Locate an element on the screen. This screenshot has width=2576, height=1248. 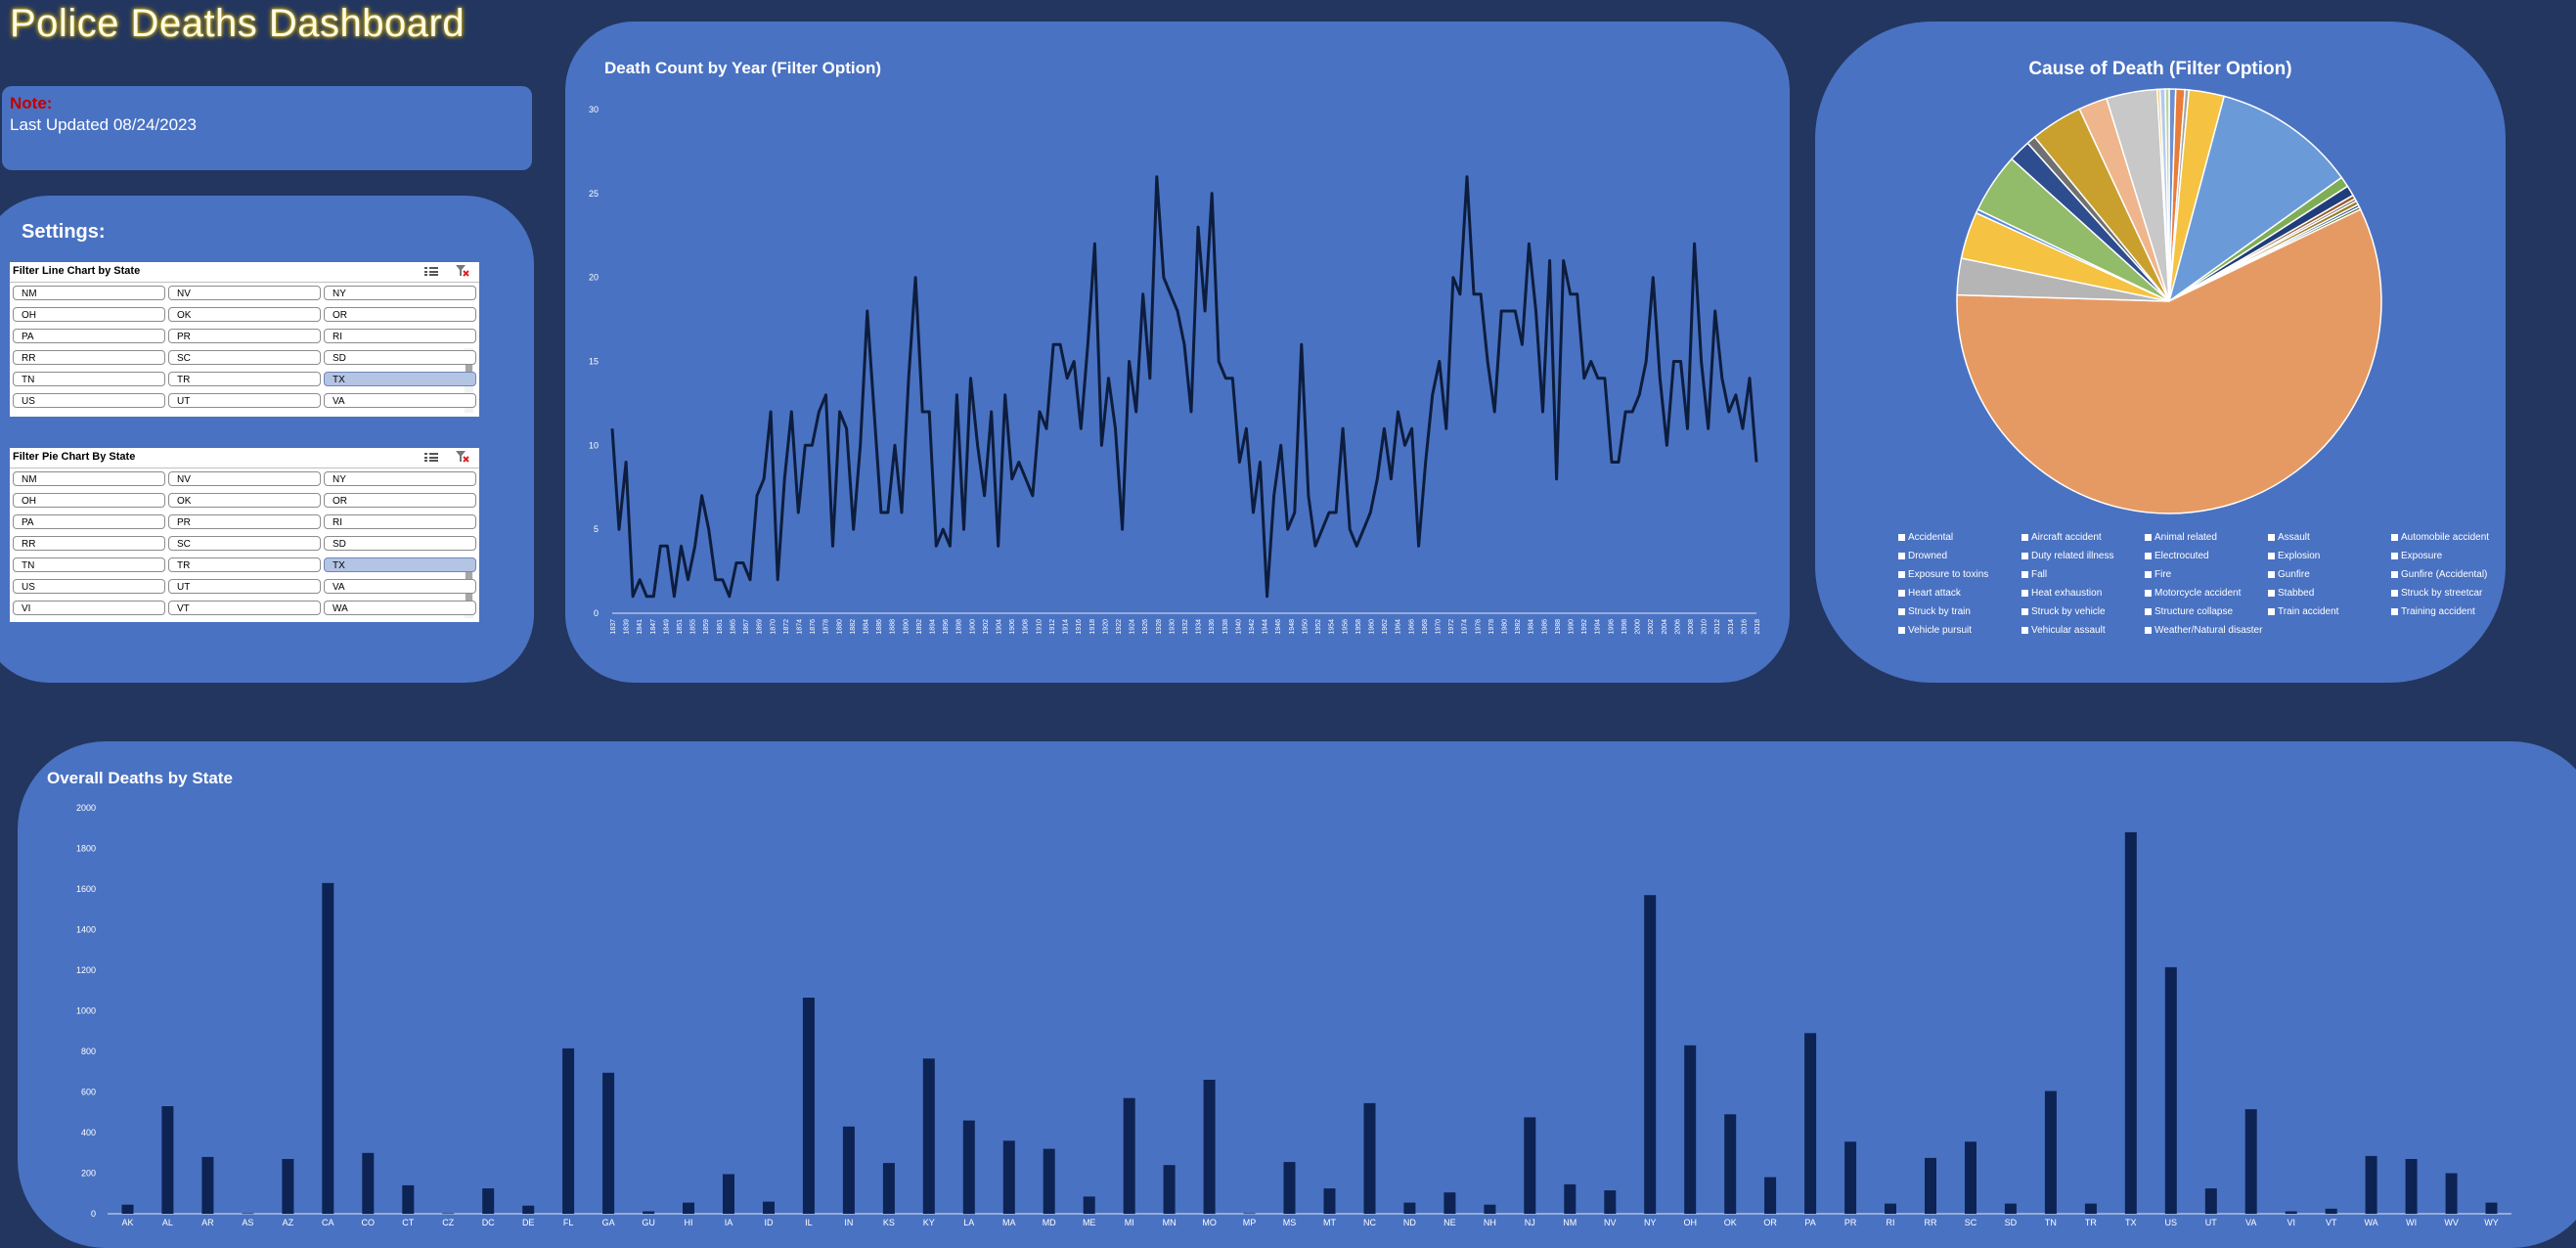
legend-label: Weather/Natural disaster is located at coordinates (2208, 630).